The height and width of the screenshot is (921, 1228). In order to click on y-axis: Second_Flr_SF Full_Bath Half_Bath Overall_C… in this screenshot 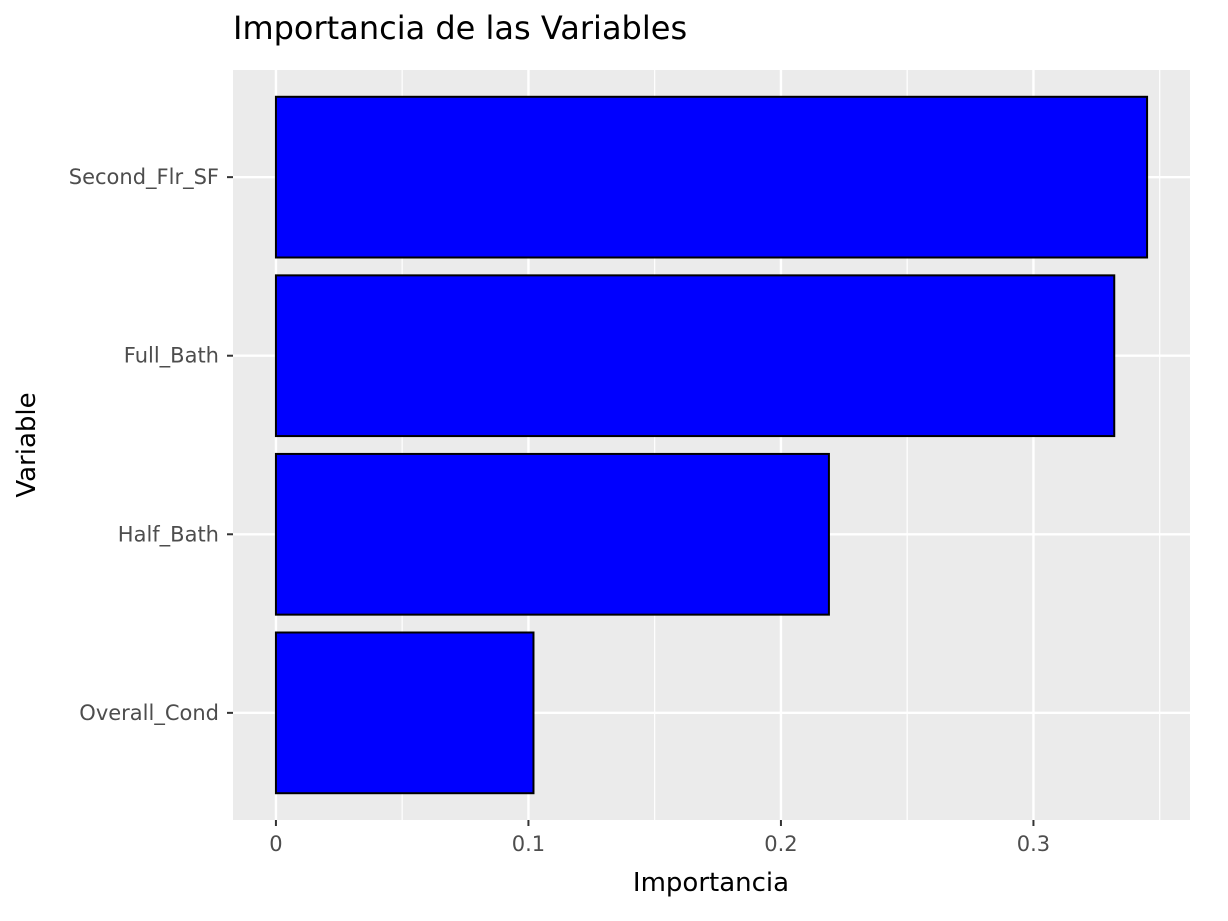, I will do `click(151, 445)`.